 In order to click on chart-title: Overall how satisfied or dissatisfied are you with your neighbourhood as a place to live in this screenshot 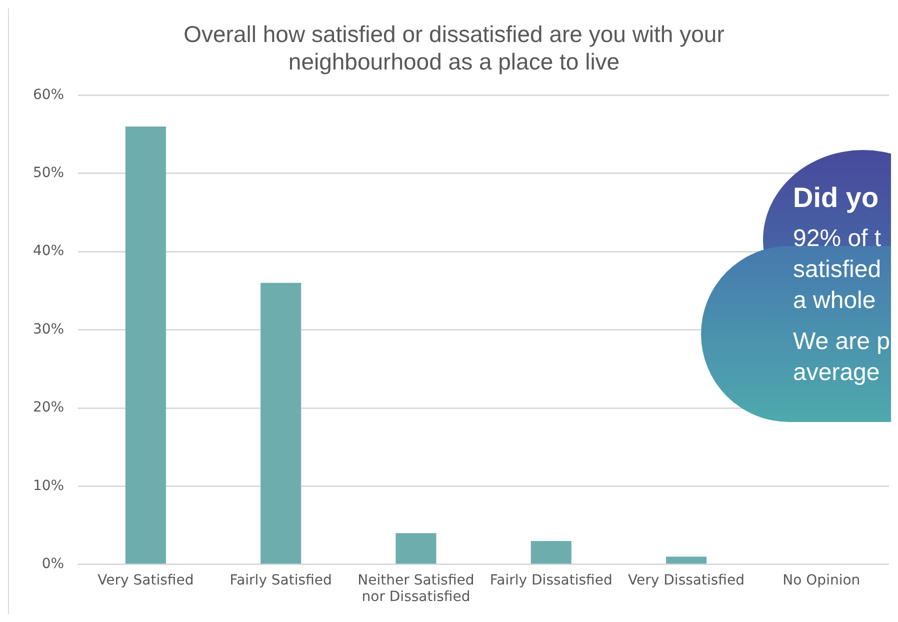, I will do `click(454, 48)`.